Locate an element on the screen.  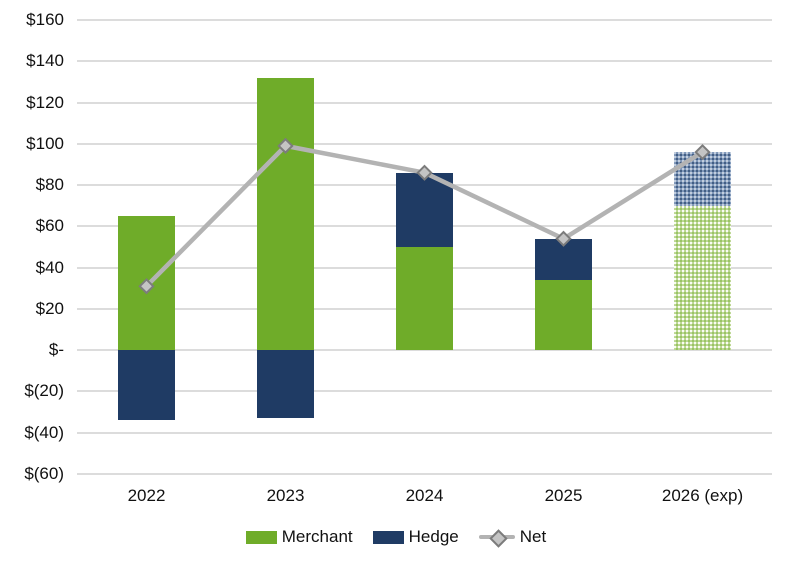
y-tick-label: $(40) is located at coordinates (44, 432).